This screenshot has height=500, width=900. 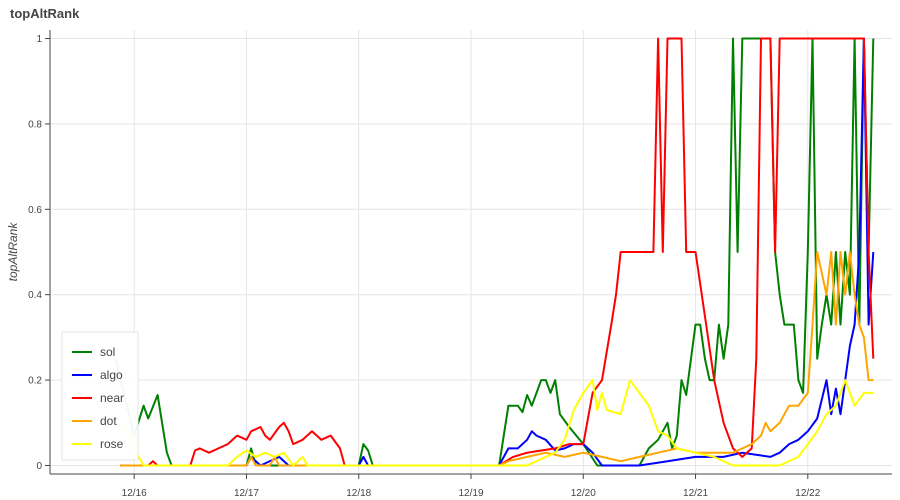 I want to click on series-line-rose, so click(x=494, y=423).